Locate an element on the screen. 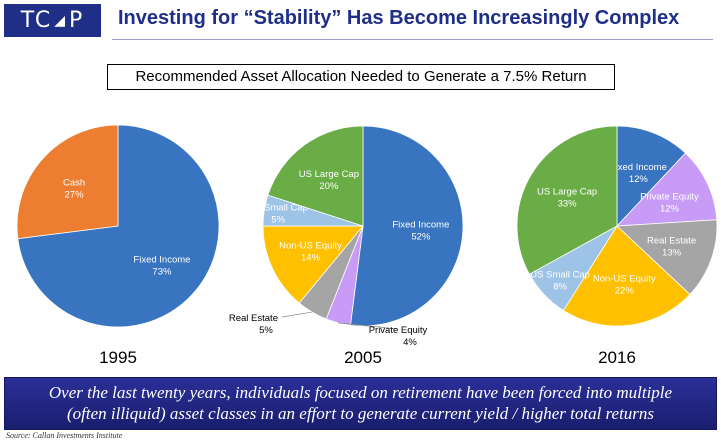  slice-pct-real-estate: 13% is located at coordinates (672, 253).